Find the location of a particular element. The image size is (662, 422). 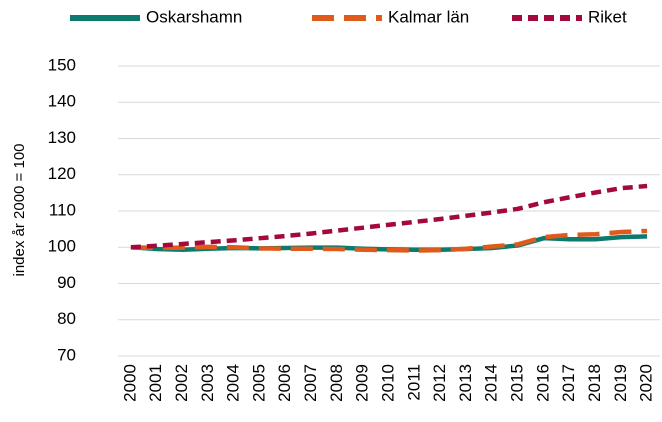

x-tick-label: 2000 is located at coordinates (129, 383).